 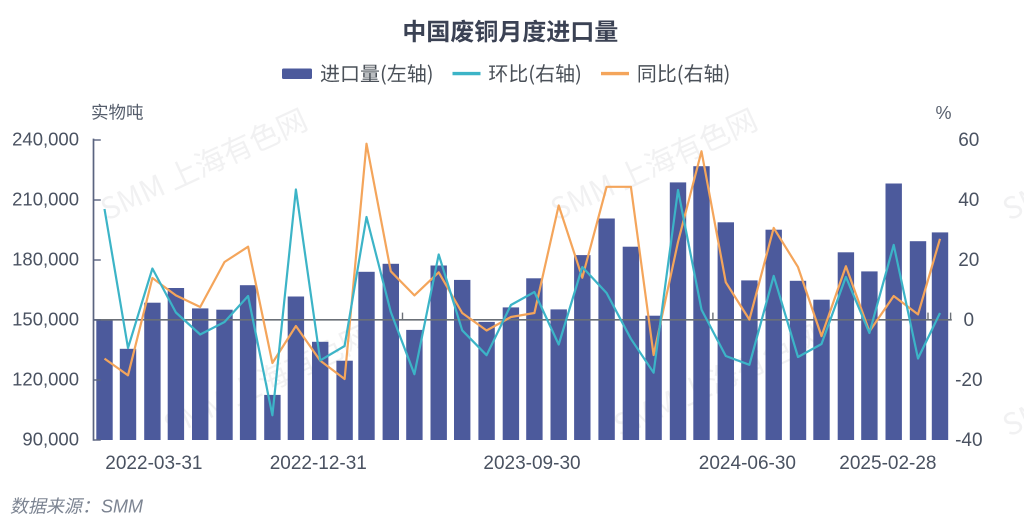 What do you see at coordinates (45, 138) in the screenshot?
I see `svg-text: 240,000` at bounding box center [45, 138].